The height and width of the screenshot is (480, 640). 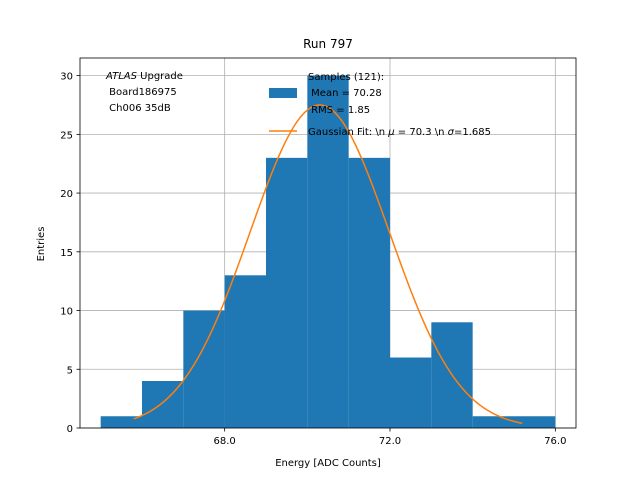 What do you see at coordinates (421, 132) in the screenshot?
I see `legend-fit-mid: = 70.3 \n` at bounding box center [421, 132].